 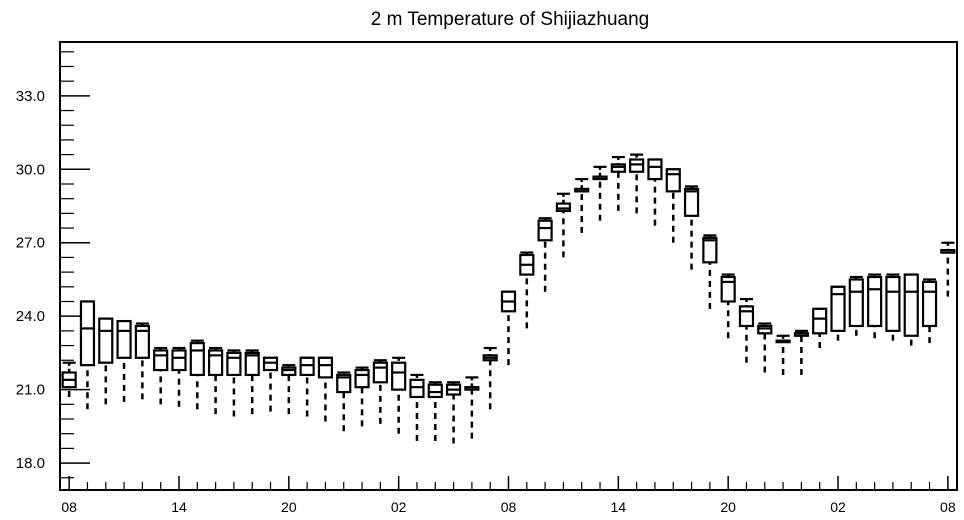 I want to click on y-minor-ticks, so click(x=67, y=265).